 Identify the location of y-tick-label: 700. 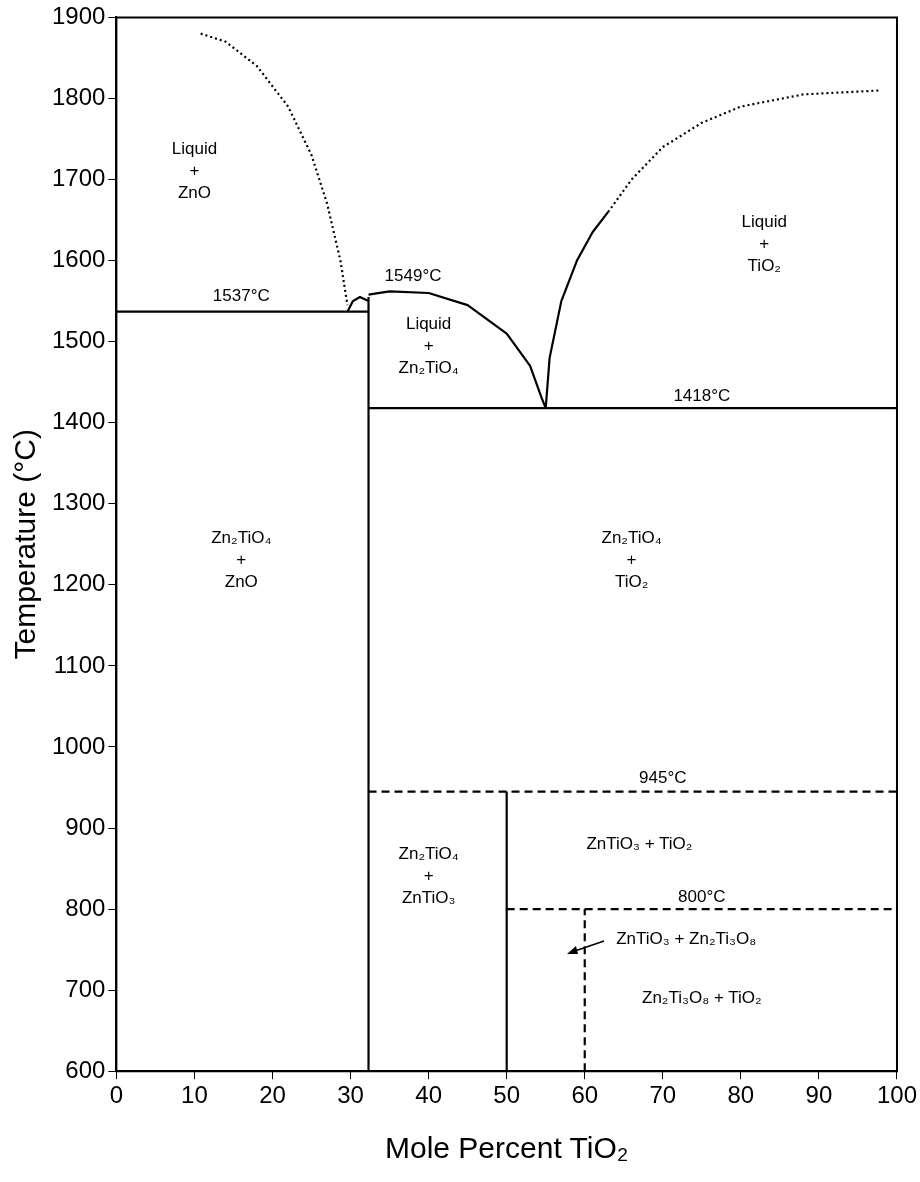
(85, 988).